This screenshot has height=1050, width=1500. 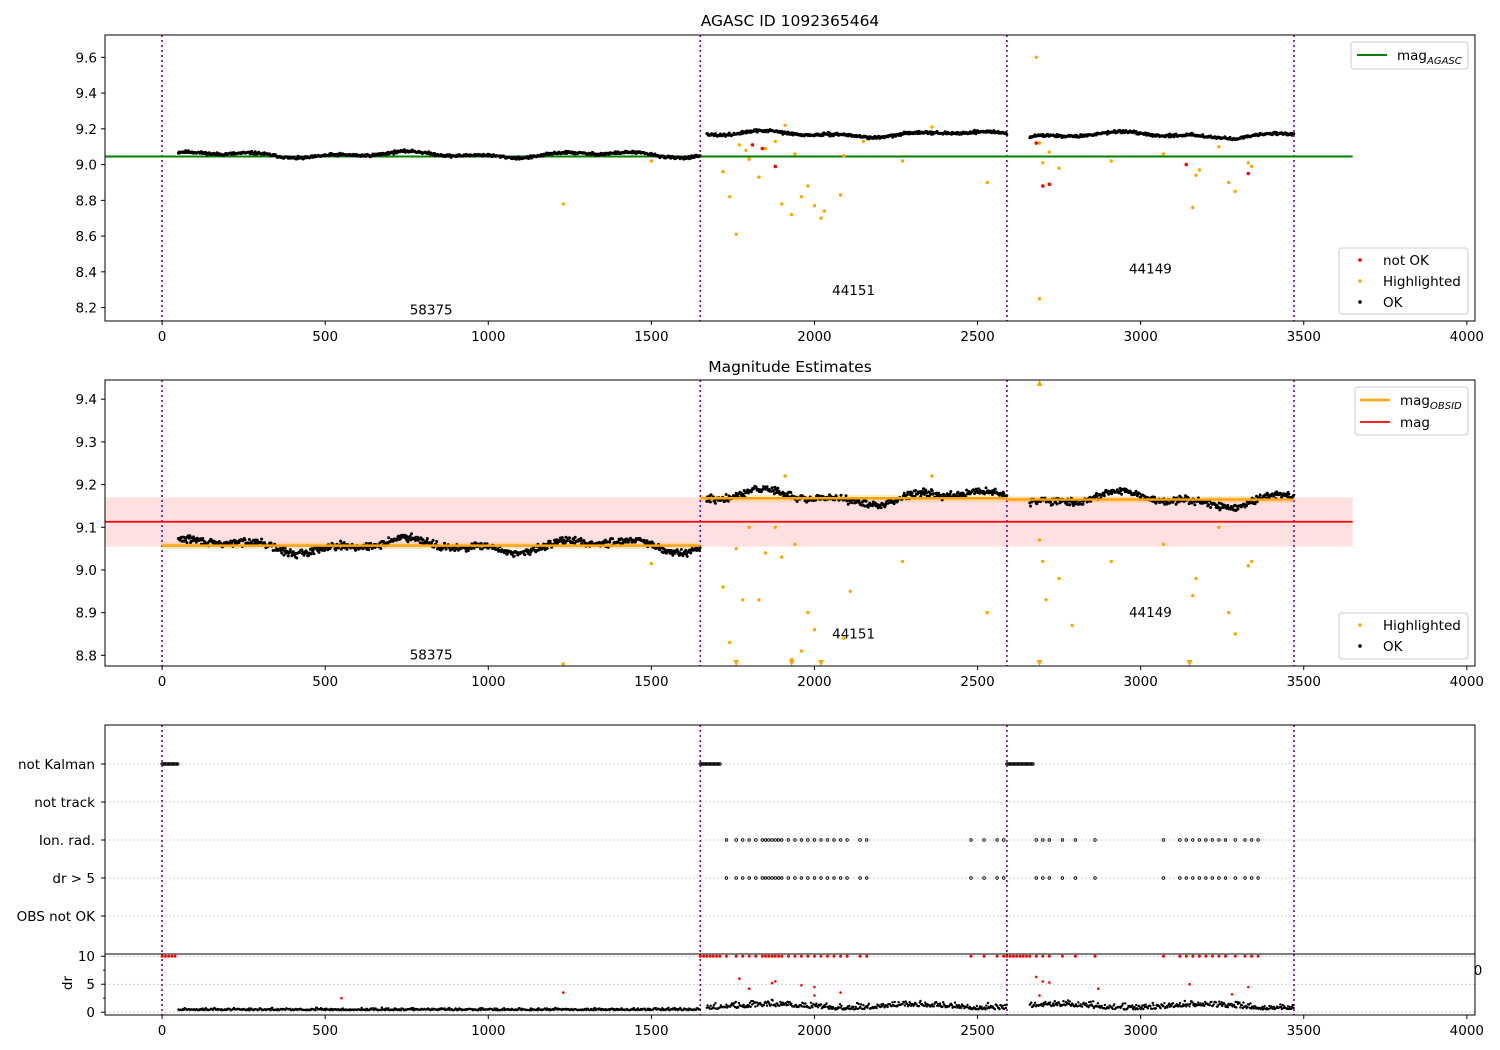 I want to click on legend-marker, so click(x=1360, y=260).